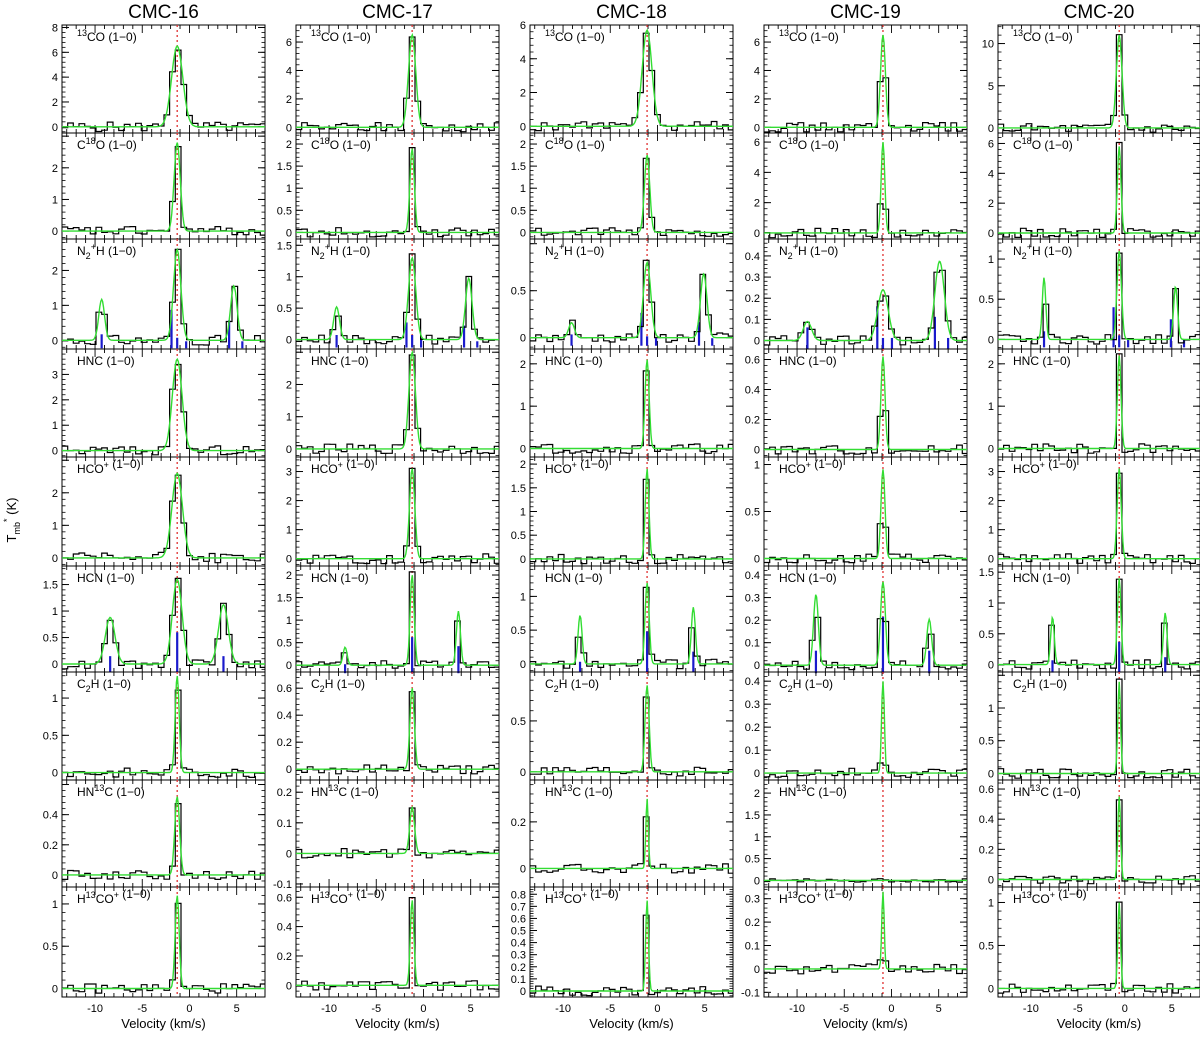 The image size is (1200, 1039). I want to click on panel-label: HCO+ (1−0), so click(109, 466).